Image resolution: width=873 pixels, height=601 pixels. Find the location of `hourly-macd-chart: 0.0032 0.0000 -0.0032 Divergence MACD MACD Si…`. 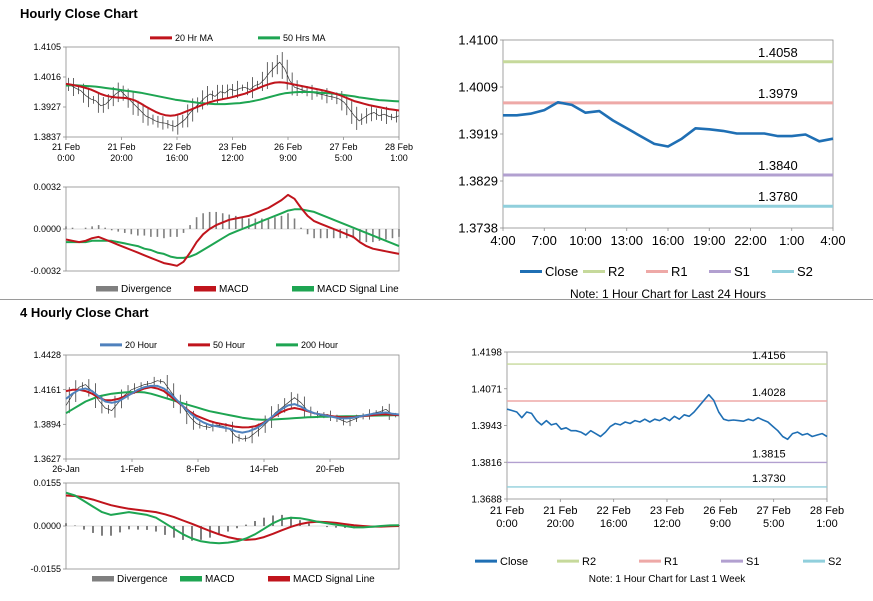

hourly-macd-chart: 0.0032 0.0000 -0.0032 Divergence MACD MACD Si… is located at coordinates (215, 238).